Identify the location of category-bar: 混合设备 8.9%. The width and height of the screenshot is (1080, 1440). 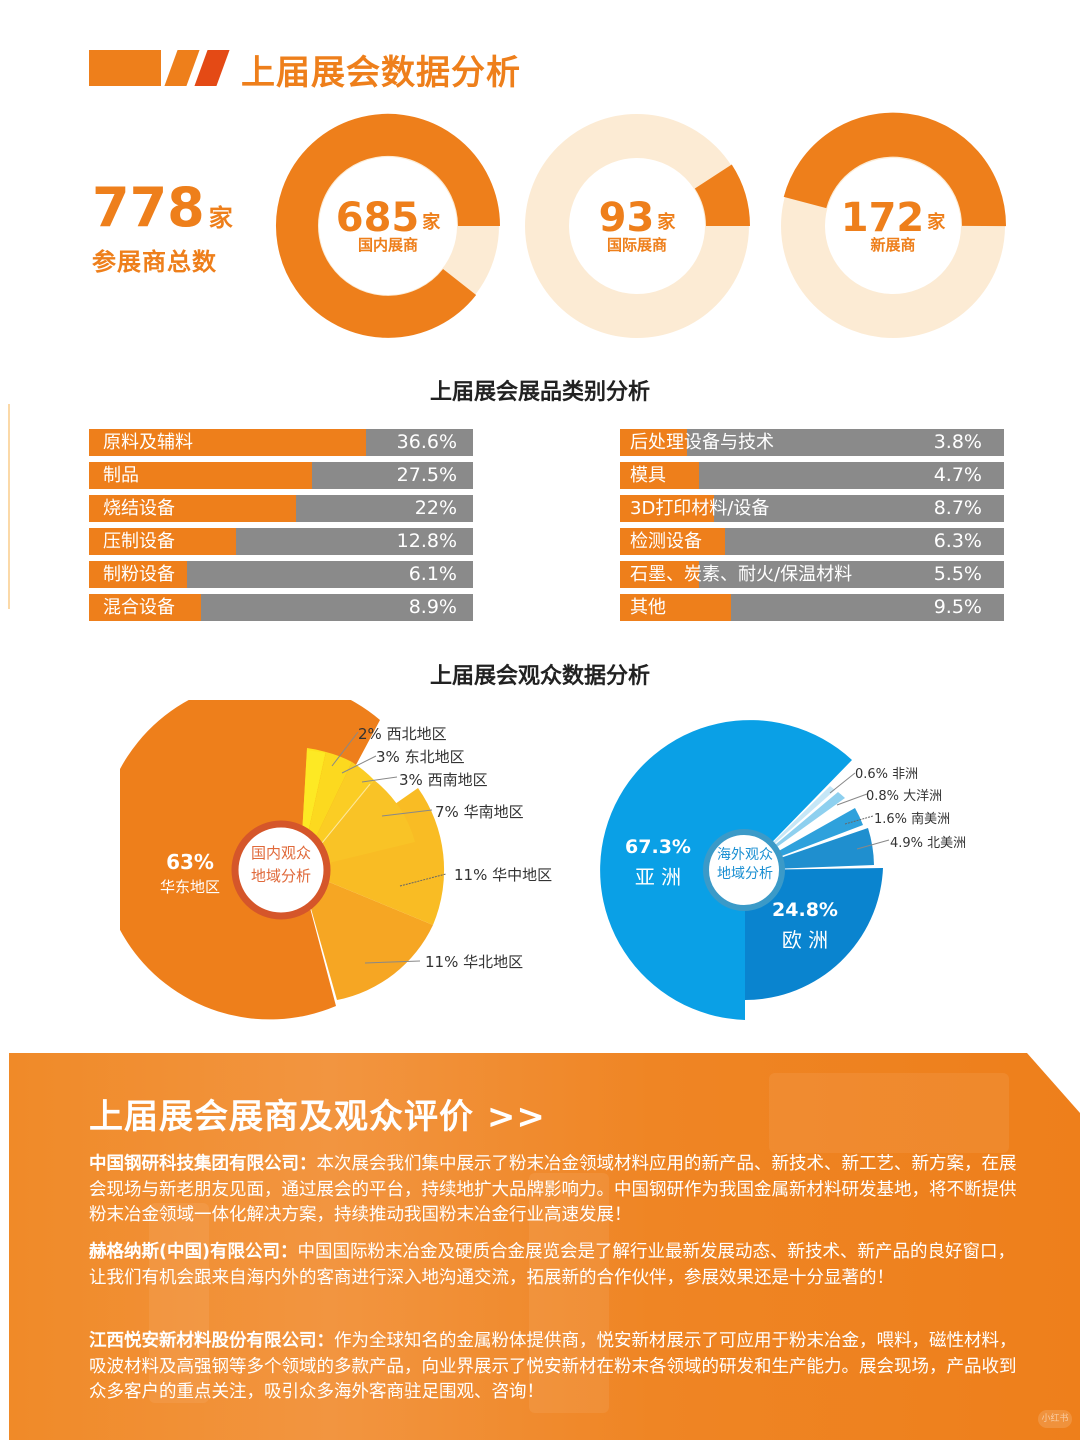
(281, 607).